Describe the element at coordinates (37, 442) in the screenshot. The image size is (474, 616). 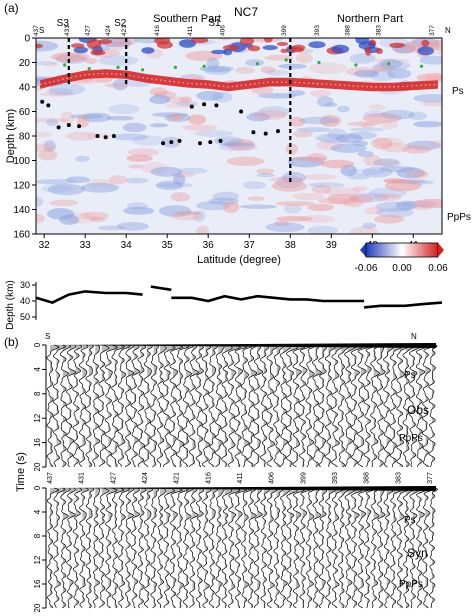
I see `obs-time-tick-label: 16` at that location.